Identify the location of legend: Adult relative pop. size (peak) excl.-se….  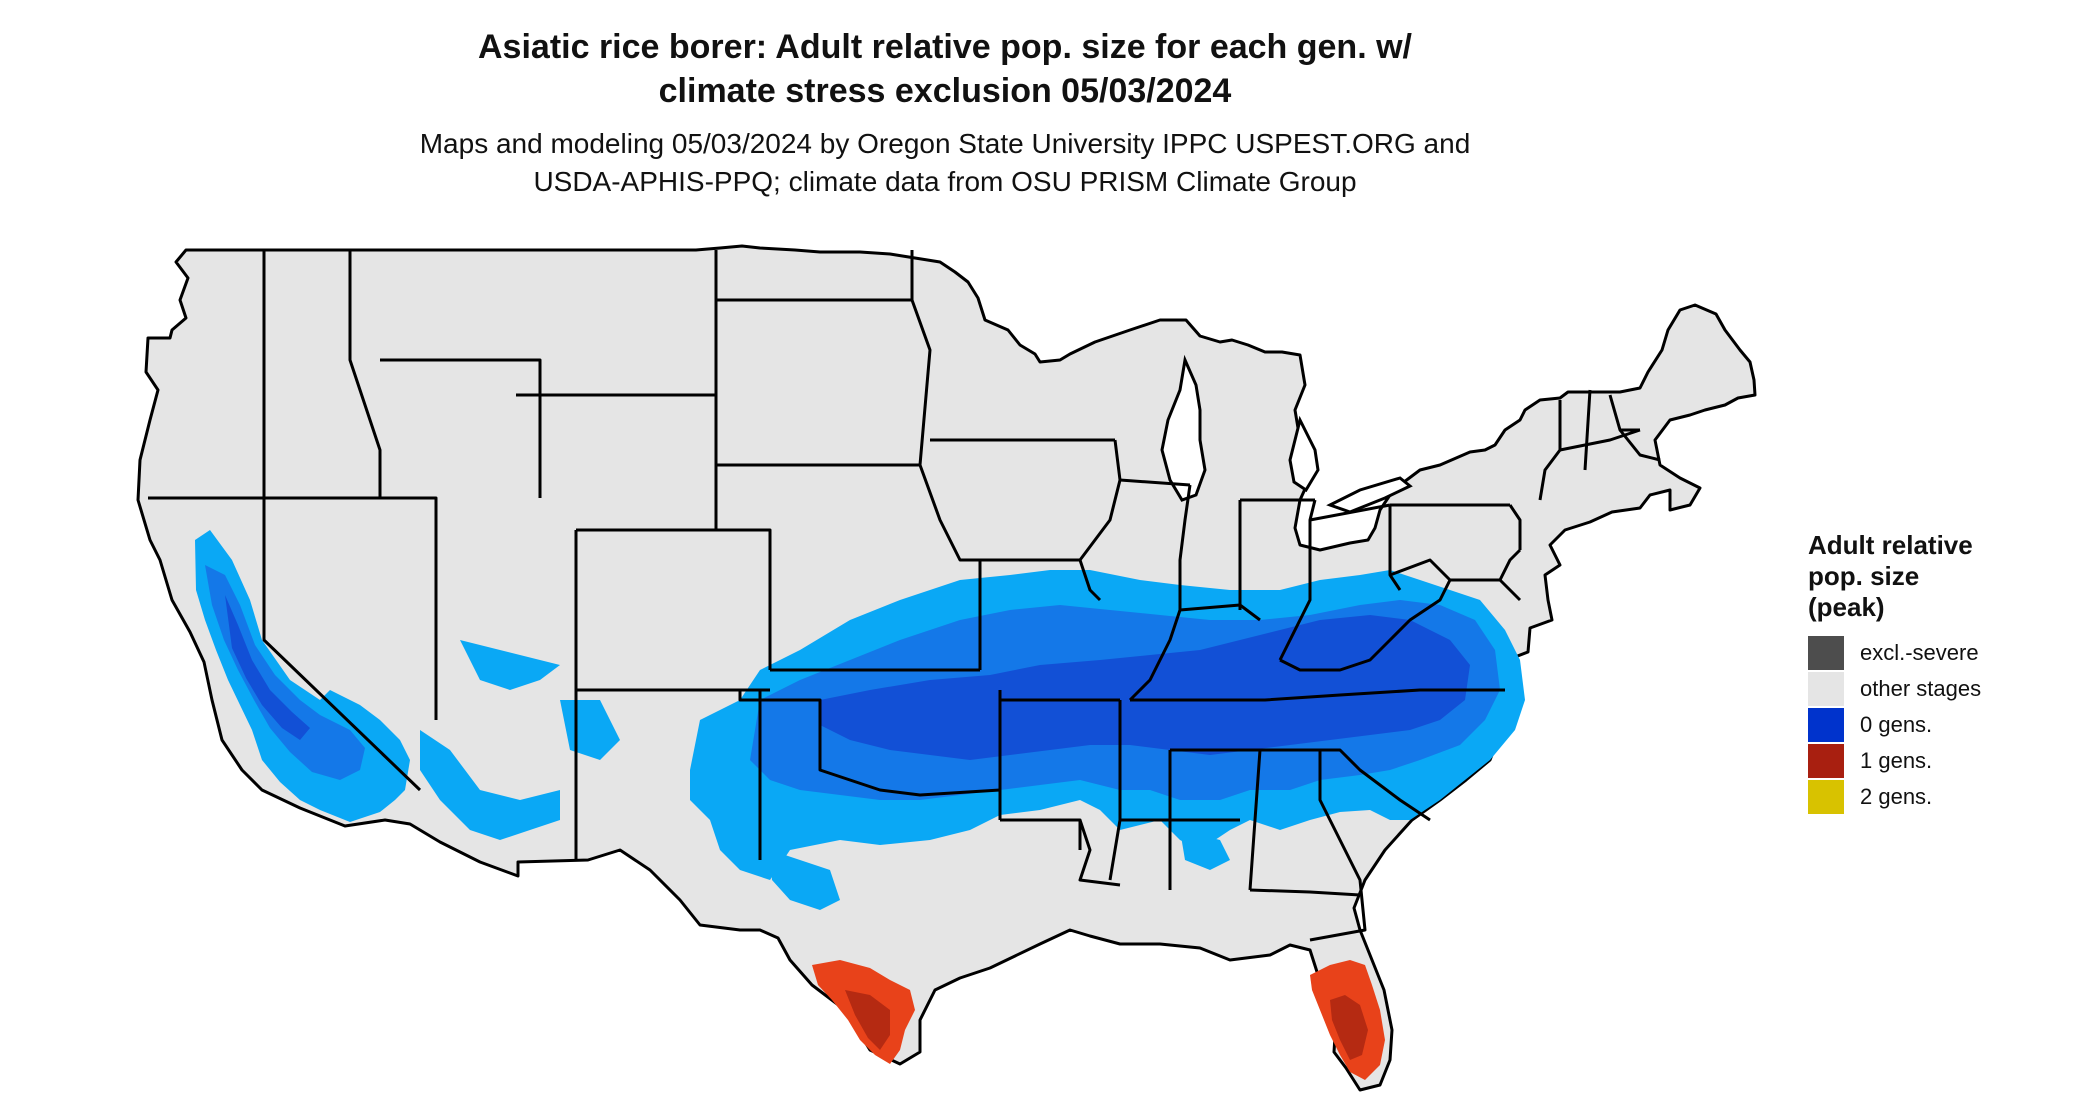
(1943, 672).